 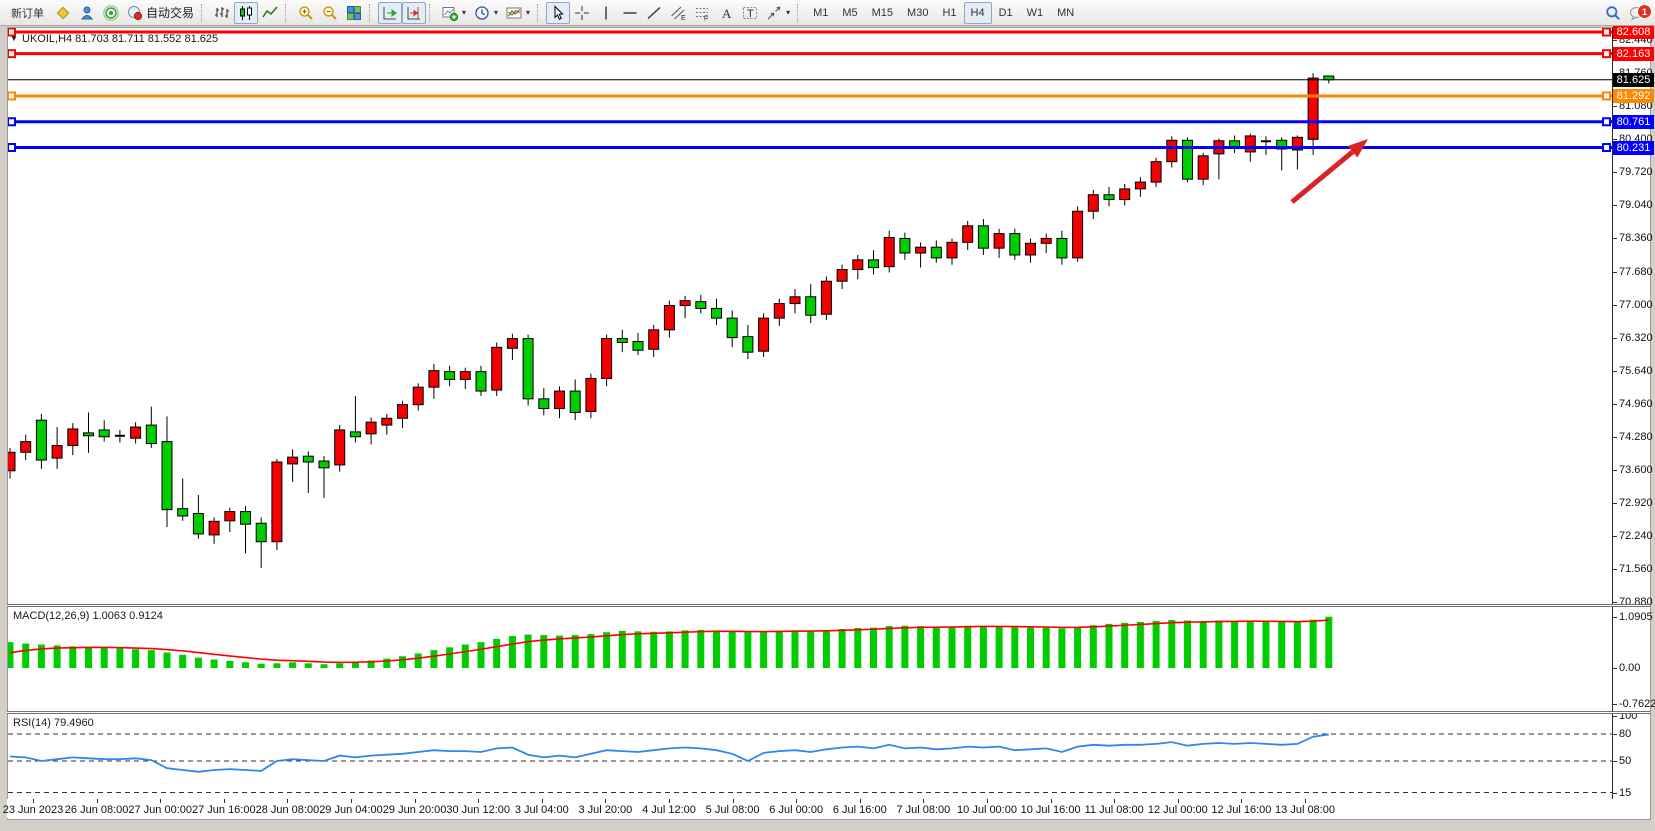 What do you see at coordinates (270, 13) in the screenshot?
I see `line-chart-button` at bounding box center [270, 13].